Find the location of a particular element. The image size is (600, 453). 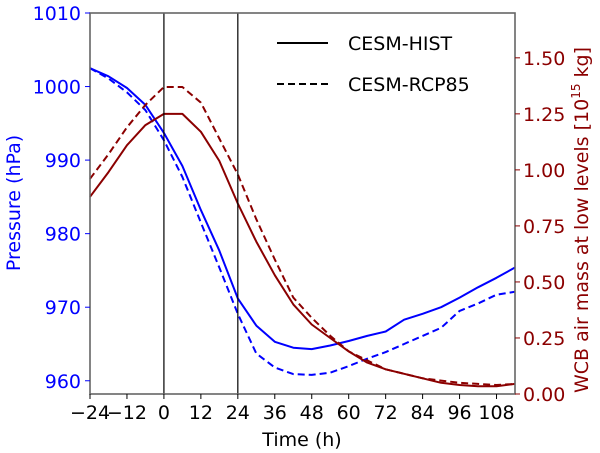

x-axis-label: Time (h) is located at coordinates (301, 440).